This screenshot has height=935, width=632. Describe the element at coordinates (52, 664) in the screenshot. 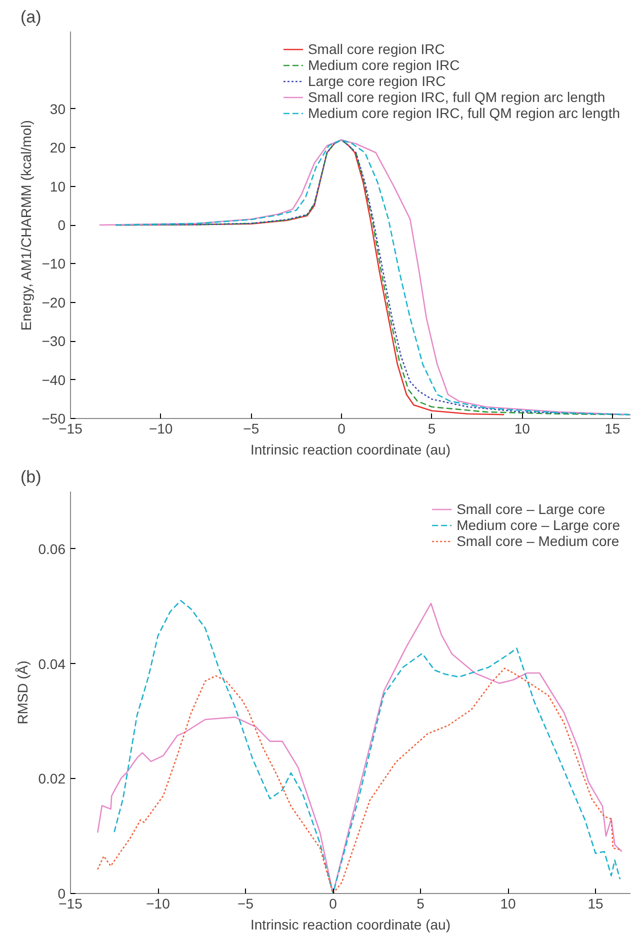

I see `y-tick-label: 0.04` at that location.